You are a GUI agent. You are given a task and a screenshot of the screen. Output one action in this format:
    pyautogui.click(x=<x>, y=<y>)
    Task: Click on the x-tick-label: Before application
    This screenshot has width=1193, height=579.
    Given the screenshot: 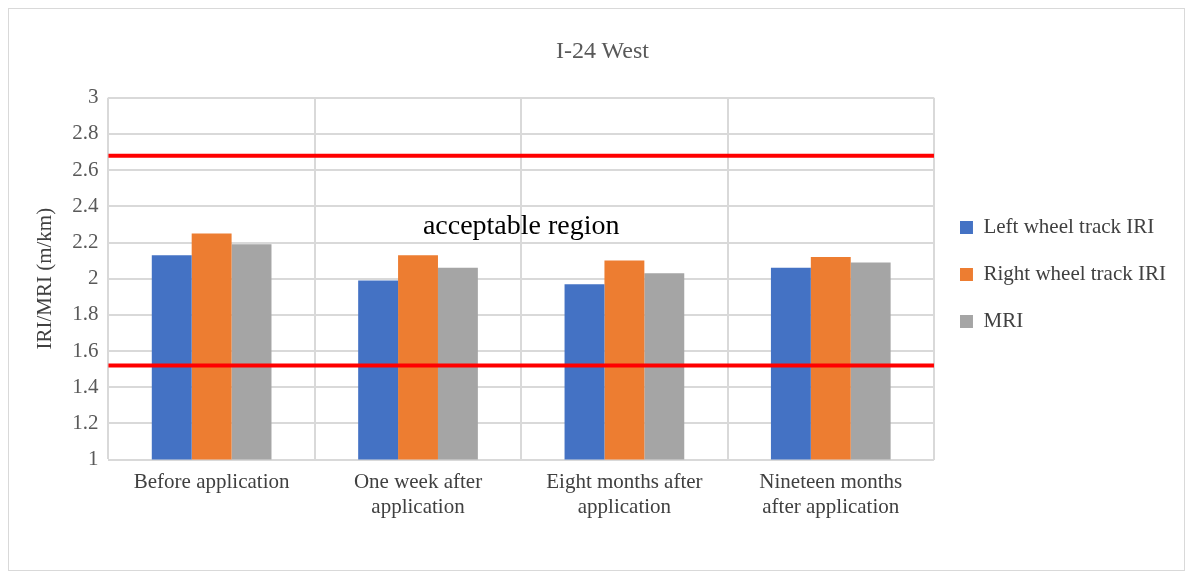 What is the action you would take?
    pyautogui.click(x=211, y=480)
    